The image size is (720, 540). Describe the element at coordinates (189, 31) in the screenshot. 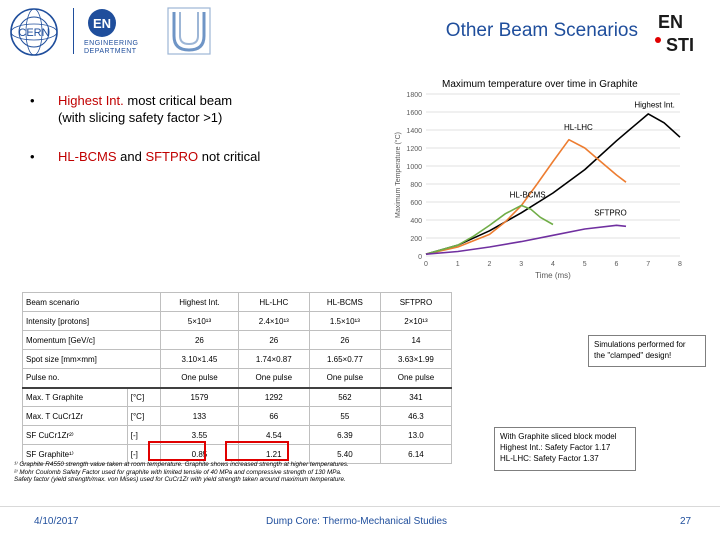

I see `university-logo` at that location.